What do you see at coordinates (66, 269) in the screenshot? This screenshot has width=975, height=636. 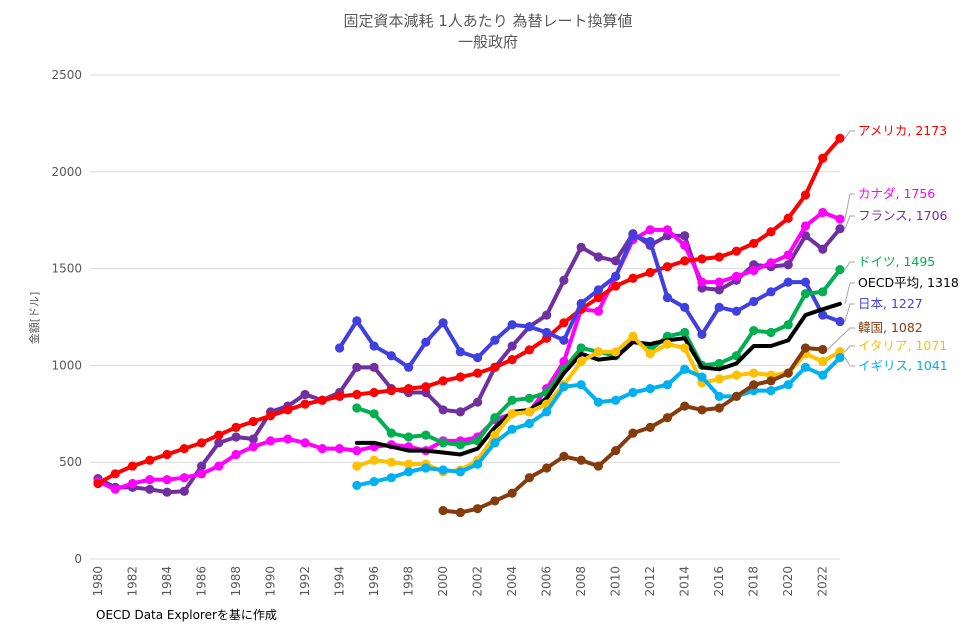 I see `y-tick-label: 1500` at bounding box center [66, 269].